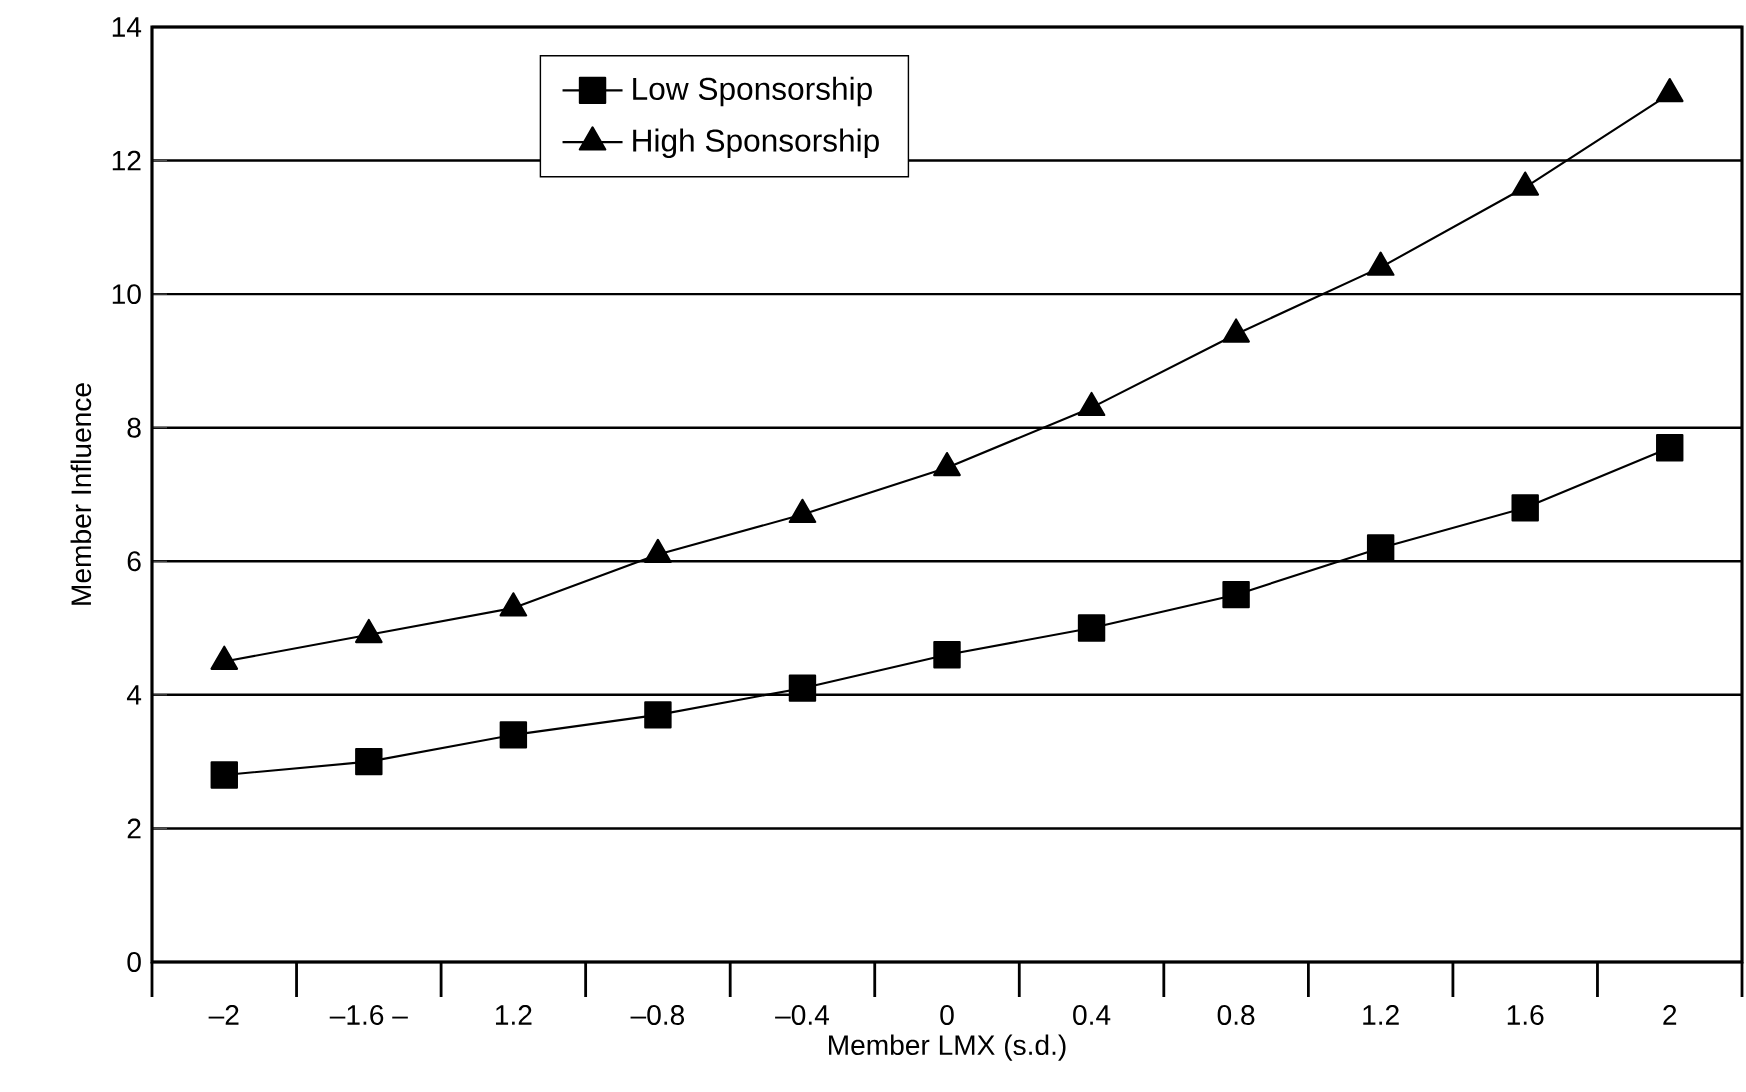 The height and width of the screenshot is (1092, 1746). What do you see at coordinates (134, 561) in the screenshot?
I see `y-tick-label: 6` at bounding box center [134, 561].